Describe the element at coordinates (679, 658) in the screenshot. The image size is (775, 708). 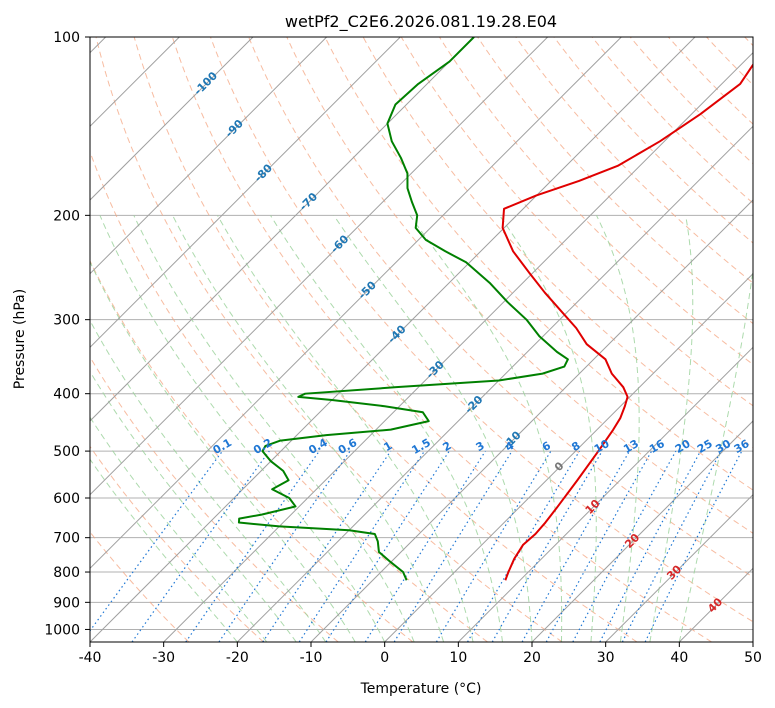
I see `x-tick-label: 40` at that location.